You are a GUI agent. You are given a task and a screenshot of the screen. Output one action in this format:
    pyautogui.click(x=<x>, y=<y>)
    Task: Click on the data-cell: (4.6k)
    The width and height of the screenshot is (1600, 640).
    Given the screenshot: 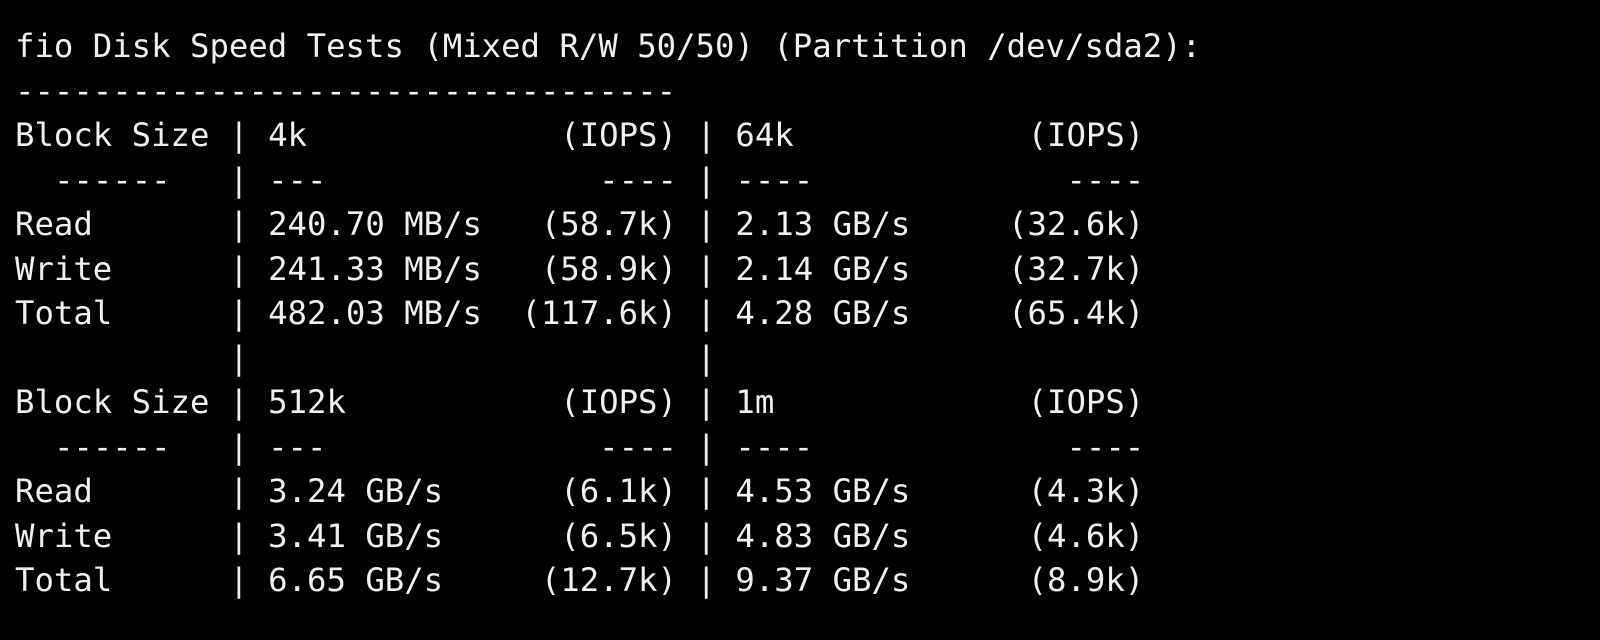 What is the action you would take?
    pyautogui.click(x=1086, y=535)
    